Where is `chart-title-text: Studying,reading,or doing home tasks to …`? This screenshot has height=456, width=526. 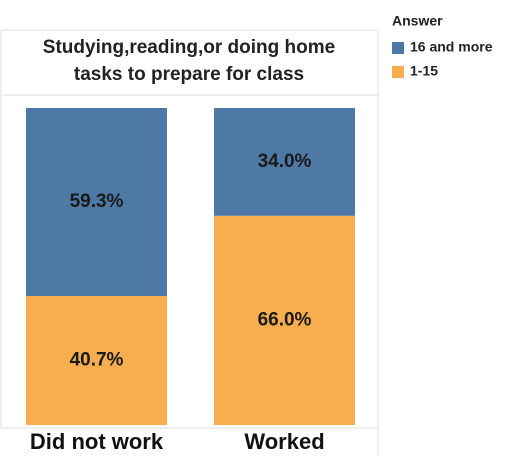
chart-title-text: Studying,reading,or doing home tasks to … is located at coordinates (189, 61).